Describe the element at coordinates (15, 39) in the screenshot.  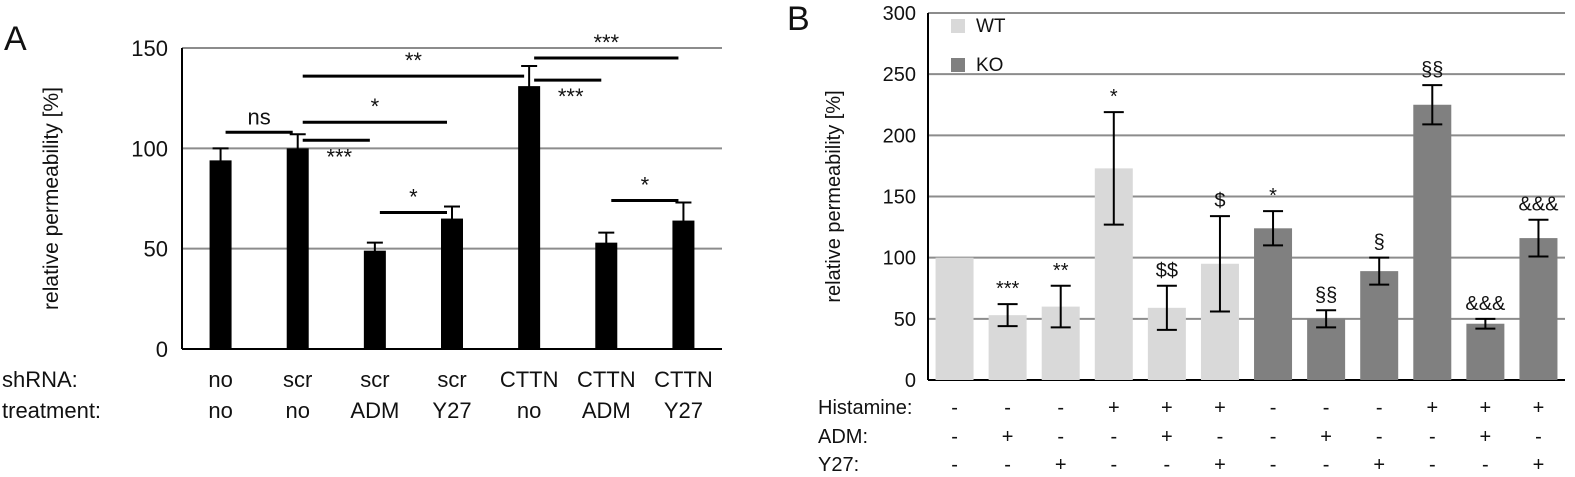
I see `panel-a-letter: A` at that location.